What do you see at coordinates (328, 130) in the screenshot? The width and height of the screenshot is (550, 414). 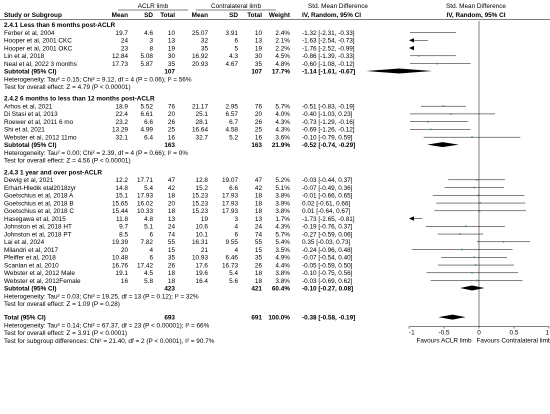 I see `study-ci: -0.69 [-1.26, -0.12]` at bounding box center [328, 130].